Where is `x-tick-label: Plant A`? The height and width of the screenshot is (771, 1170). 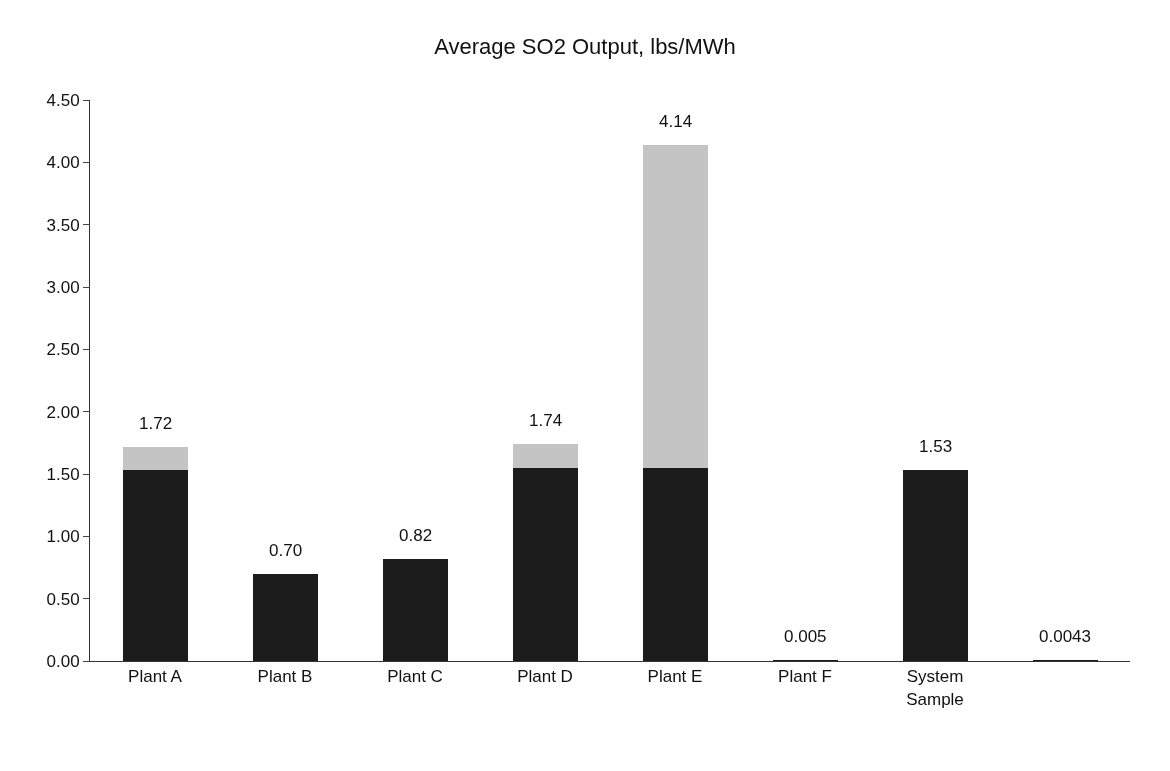 x-tick-label: Plant A is located at coordinates (155, 677).